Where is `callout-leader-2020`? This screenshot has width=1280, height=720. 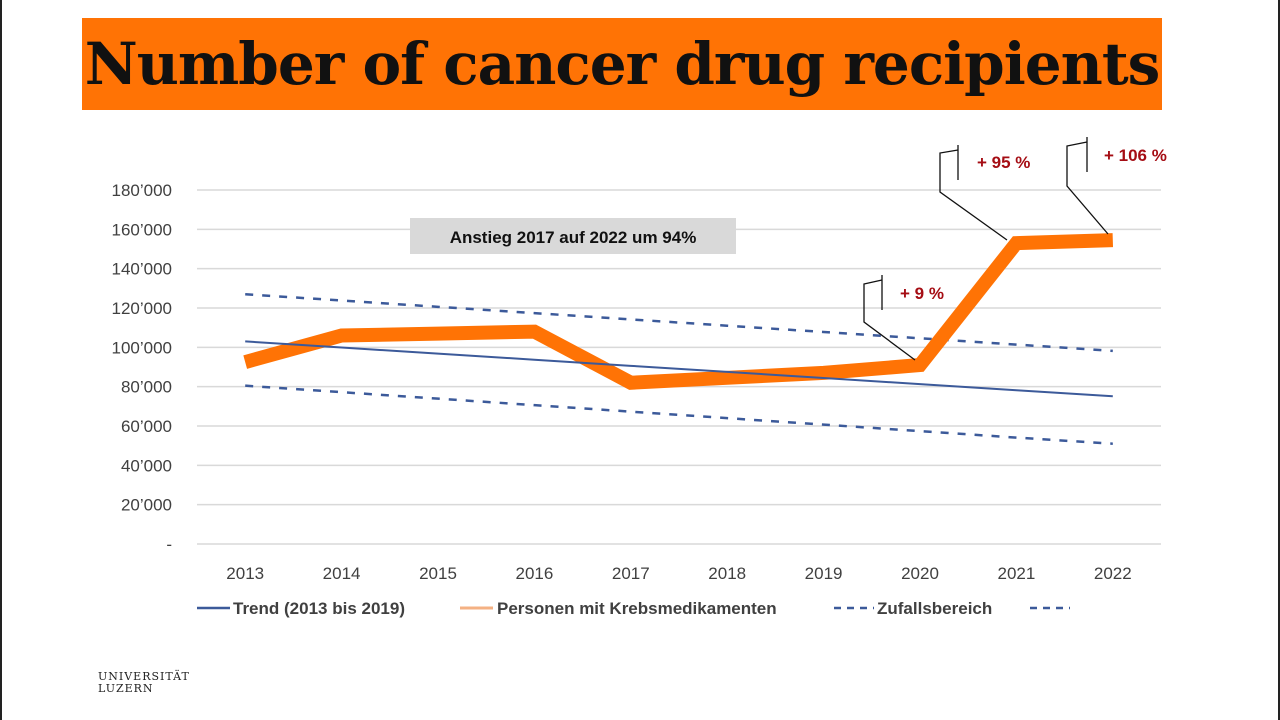
callout-leader-2020 is located at coordinates (889, 320).